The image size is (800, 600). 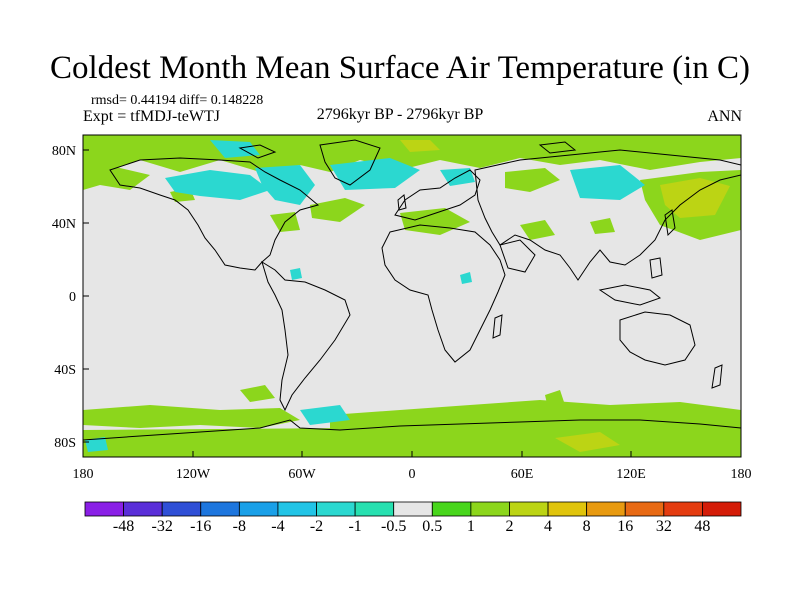 I want to click on period-label: 2796kyr BP - 2796kyr BP, so click(x=400, y=114).